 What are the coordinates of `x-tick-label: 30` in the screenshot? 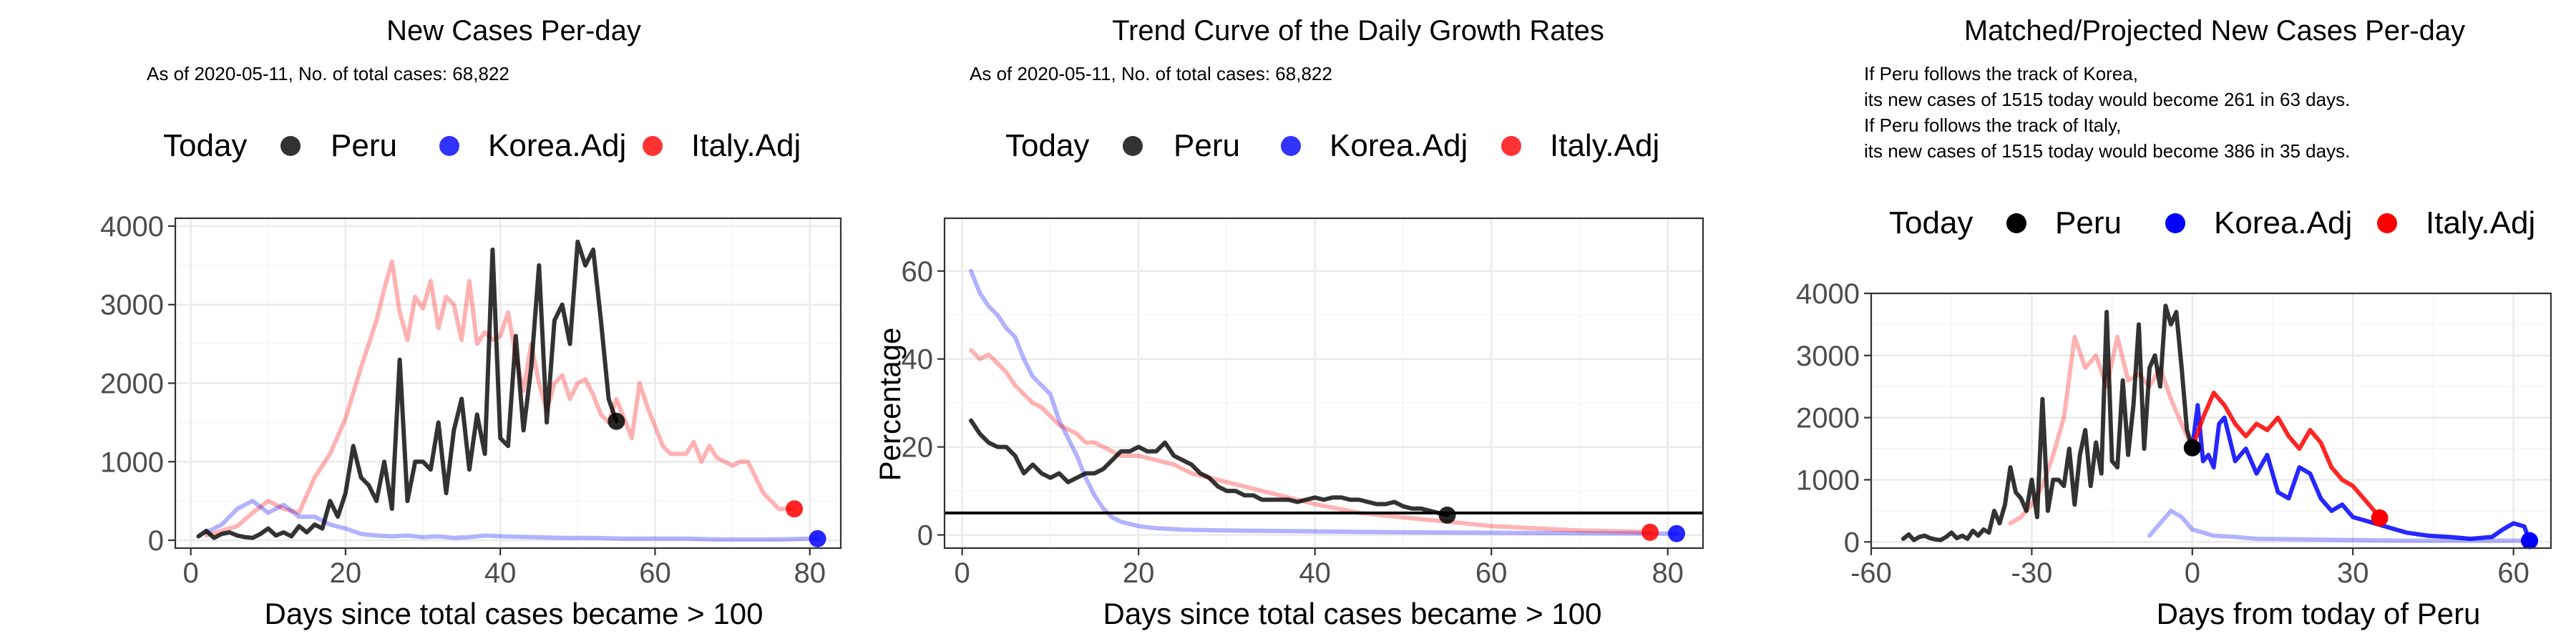 It's located at (2353, 573).